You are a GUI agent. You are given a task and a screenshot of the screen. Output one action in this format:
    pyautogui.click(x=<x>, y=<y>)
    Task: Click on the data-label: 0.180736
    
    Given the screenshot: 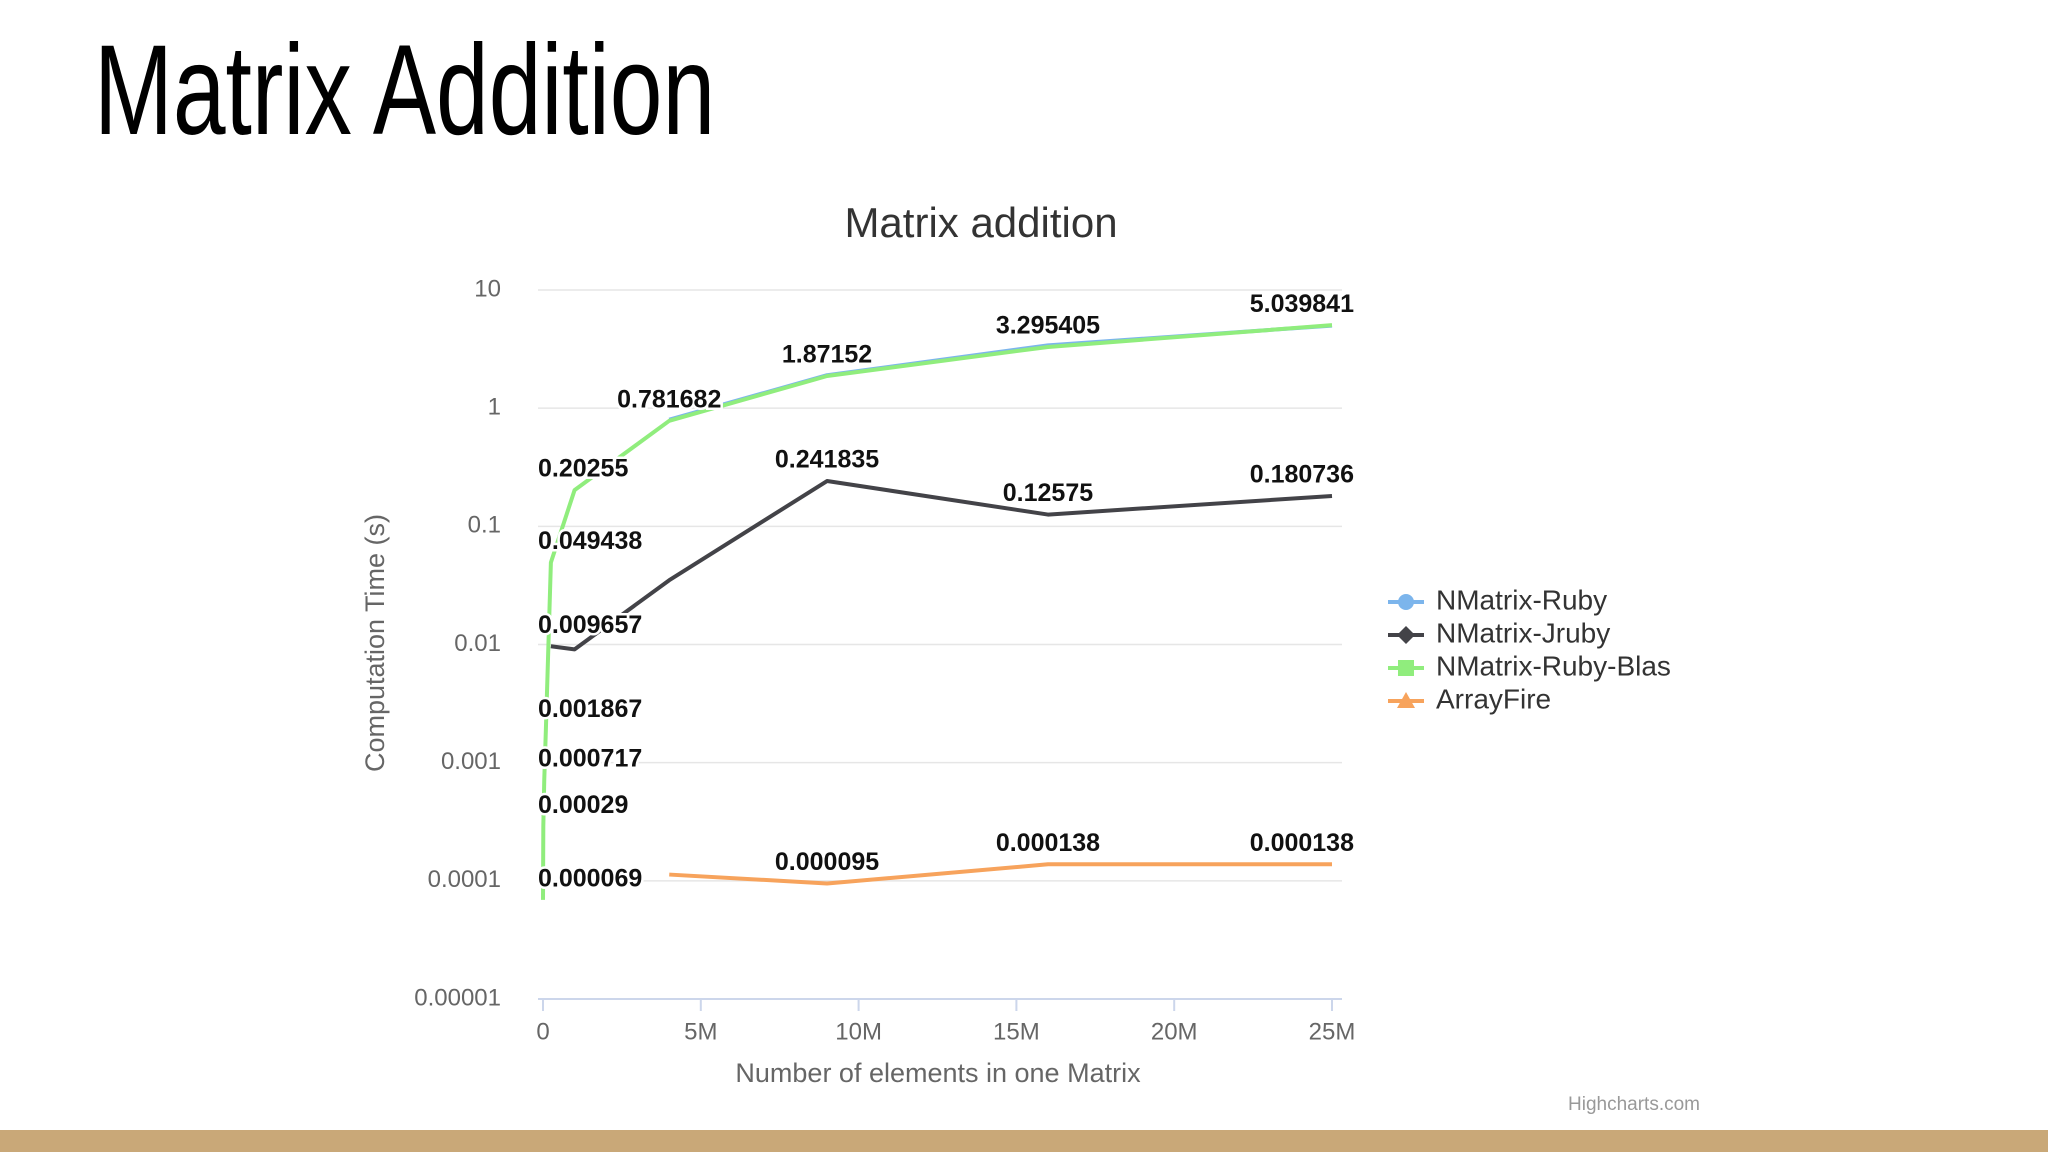 What is the action you would take?
    pyautogui.click(x=1302, y=475)
    